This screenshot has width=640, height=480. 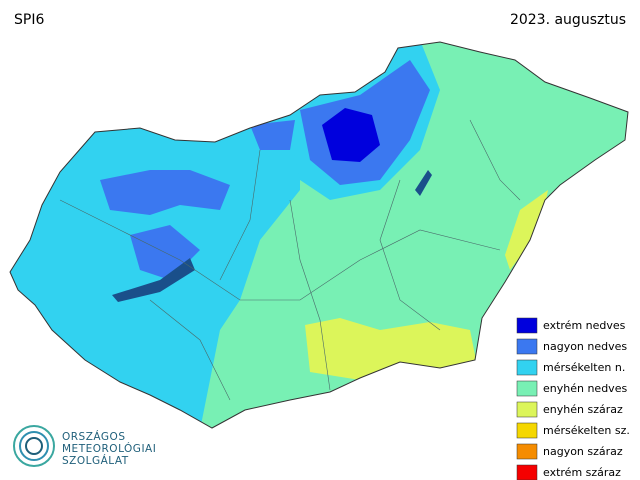 I want to click on logo: ORSZÁGOS METEOROLÓGIAI SZOLGÁLAT, so click(x=84, y=446).